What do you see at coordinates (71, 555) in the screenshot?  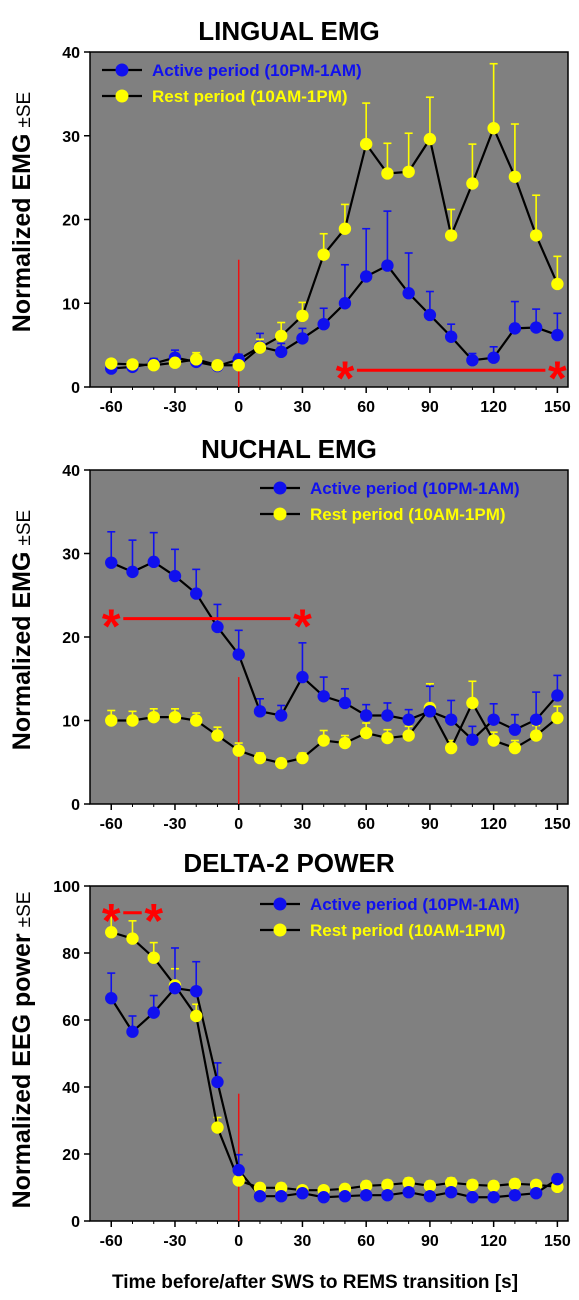 I see `y-tick-label: 30` at bounding box center [71, 555].